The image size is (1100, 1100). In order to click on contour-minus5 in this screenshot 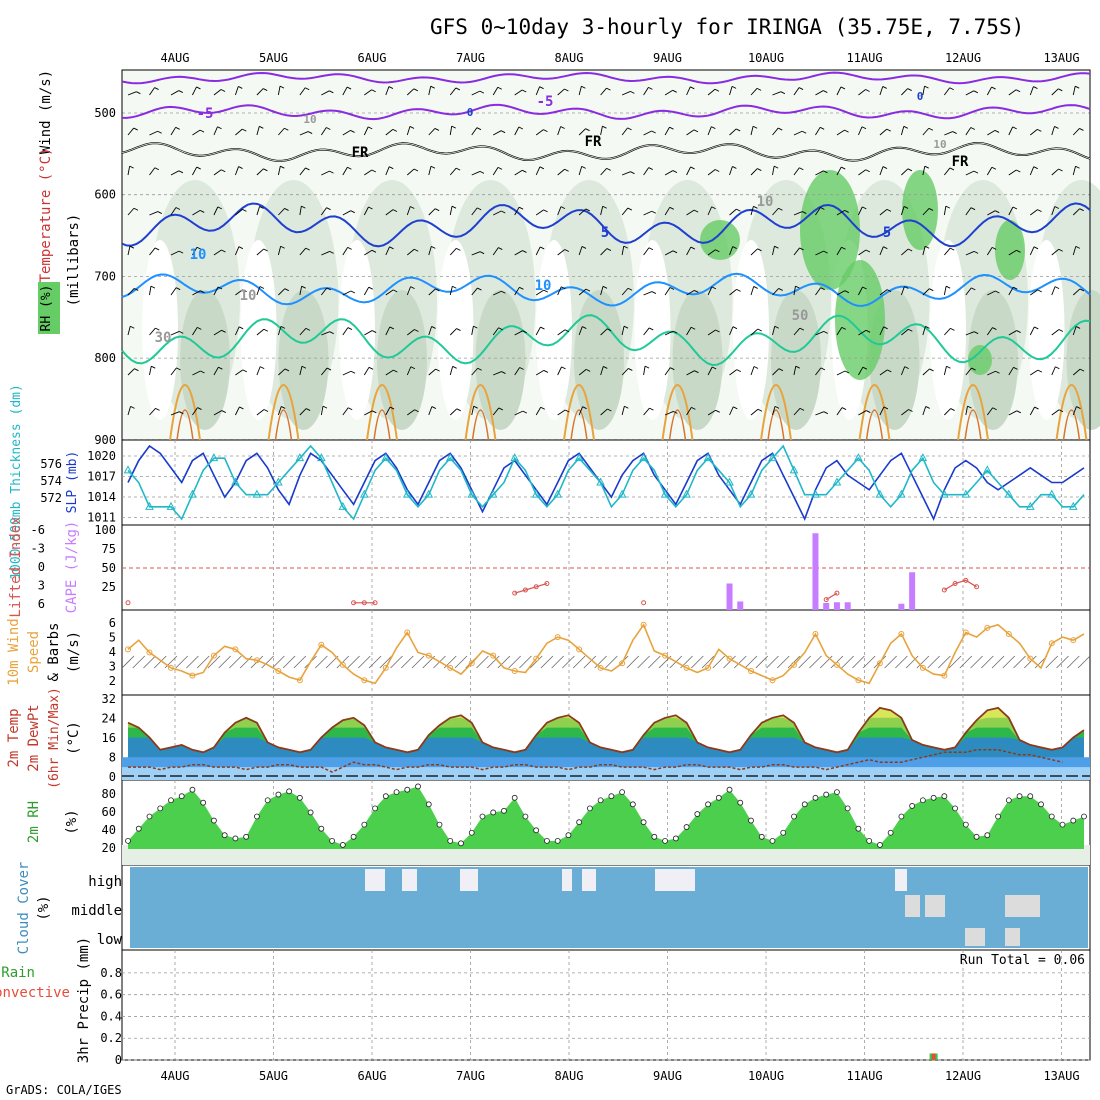, I will do `click(606, 112)`.